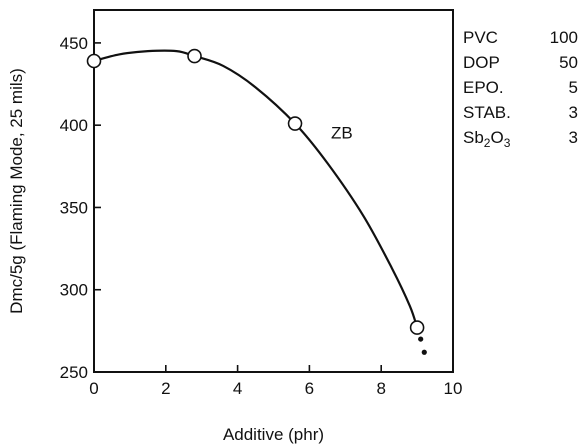 The image size is (580, 447). What do you see at coordinates (568, 62) in the screenshot?
I see `formulation-value: 50` at bounding box center [568, 62].